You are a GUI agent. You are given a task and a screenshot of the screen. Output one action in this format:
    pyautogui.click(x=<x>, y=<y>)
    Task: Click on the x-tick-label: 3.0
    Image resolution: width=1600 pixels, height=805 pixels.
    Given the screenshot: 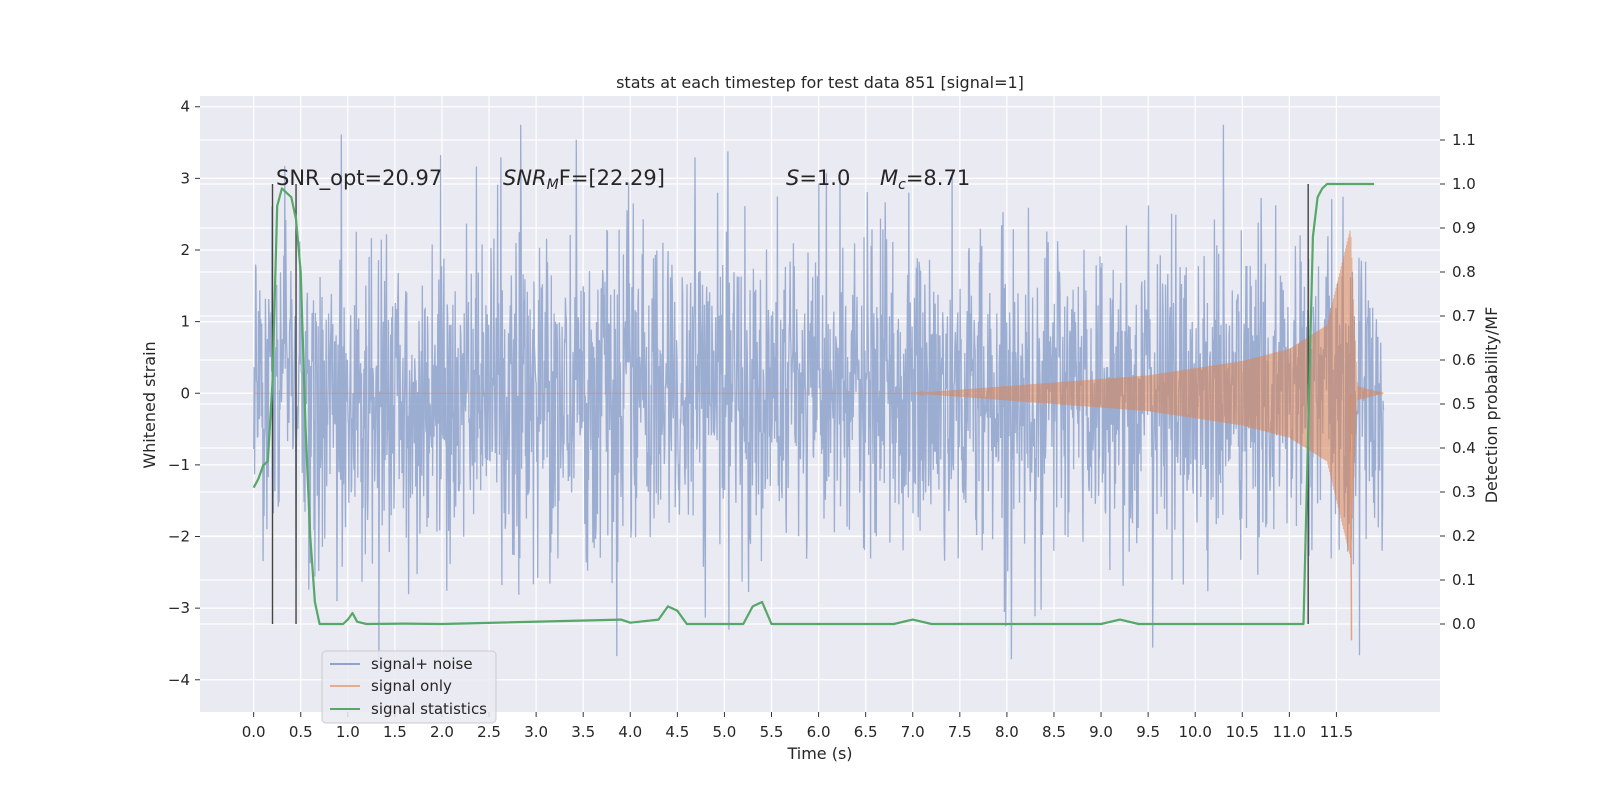 What is the action you would take?
    pyautogui.click(x=536, y=732)
    